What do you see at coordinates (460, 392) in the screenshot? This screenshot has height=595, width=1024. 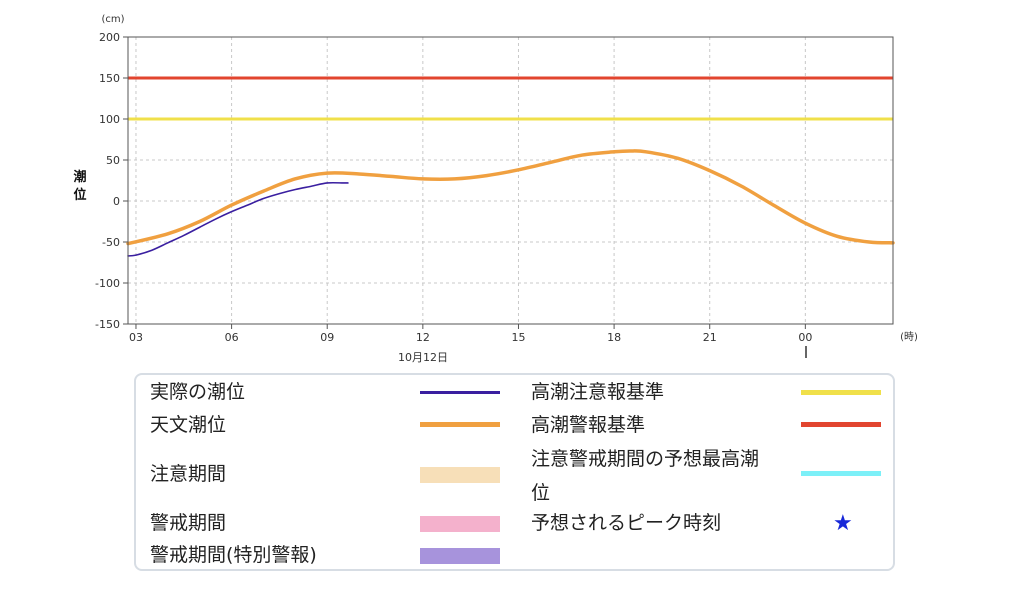 I see `legend-swatch-observed` at bounding box center [460, 392].